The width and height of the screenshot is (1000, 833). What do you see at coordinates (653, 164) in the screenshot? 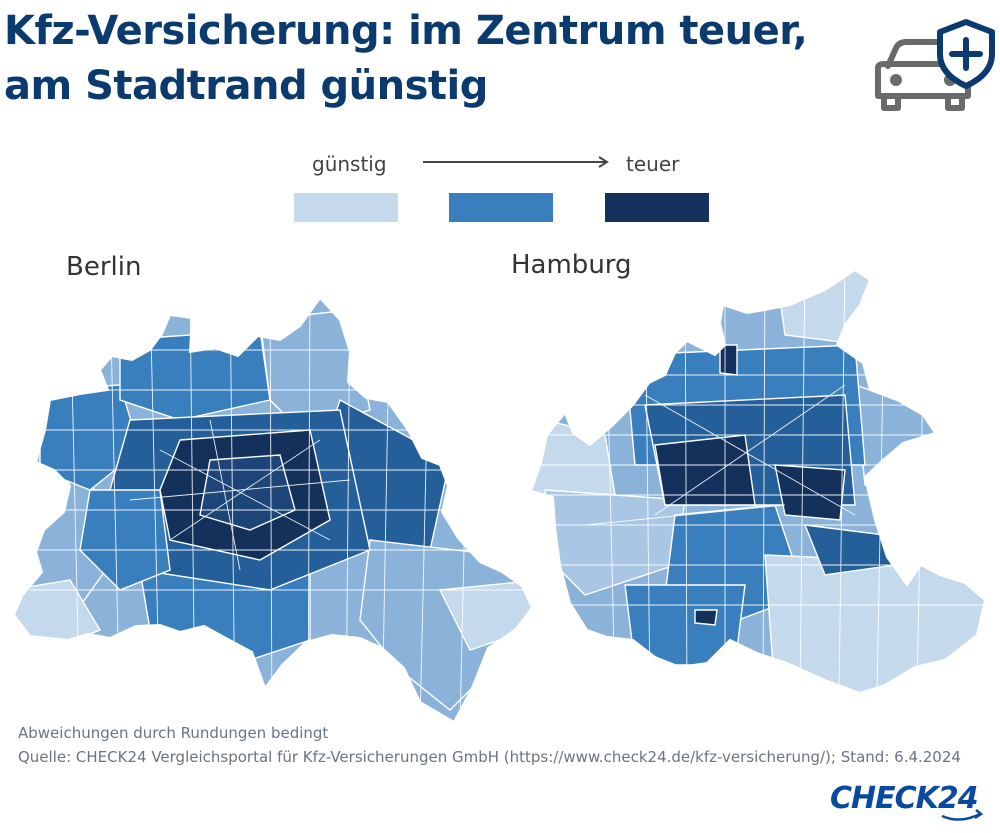
I see `legend-high-label: teuer` at bounding box center [653, 164].